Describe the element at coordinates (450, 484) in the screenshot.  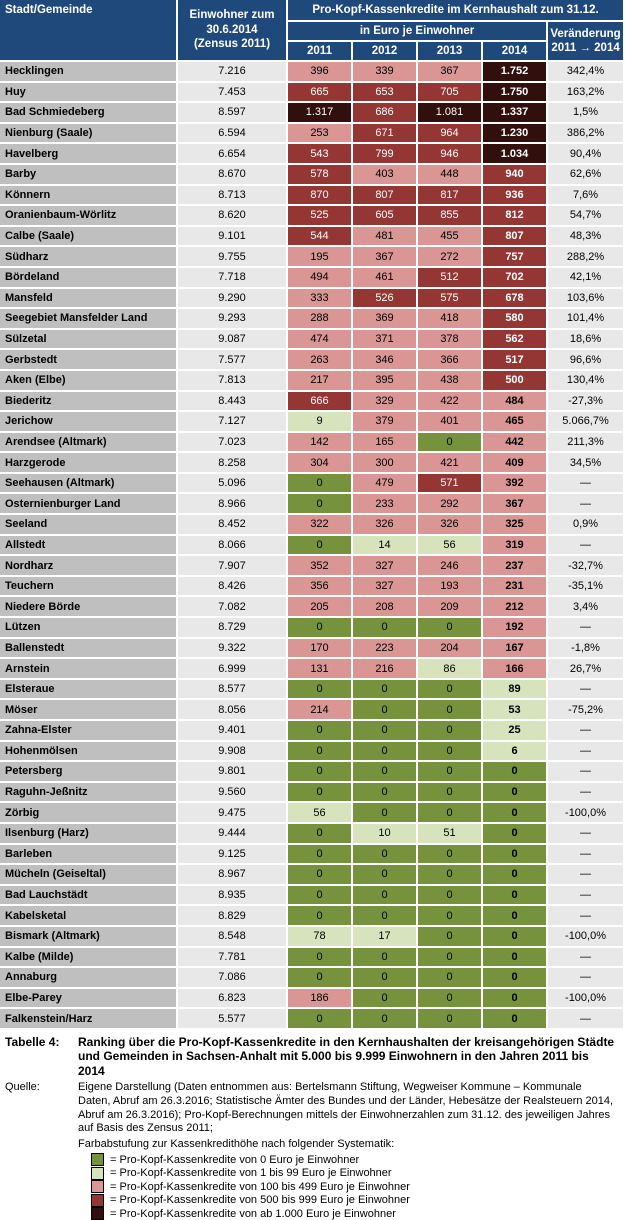
I see `value-cell-2013: 571` at that location.